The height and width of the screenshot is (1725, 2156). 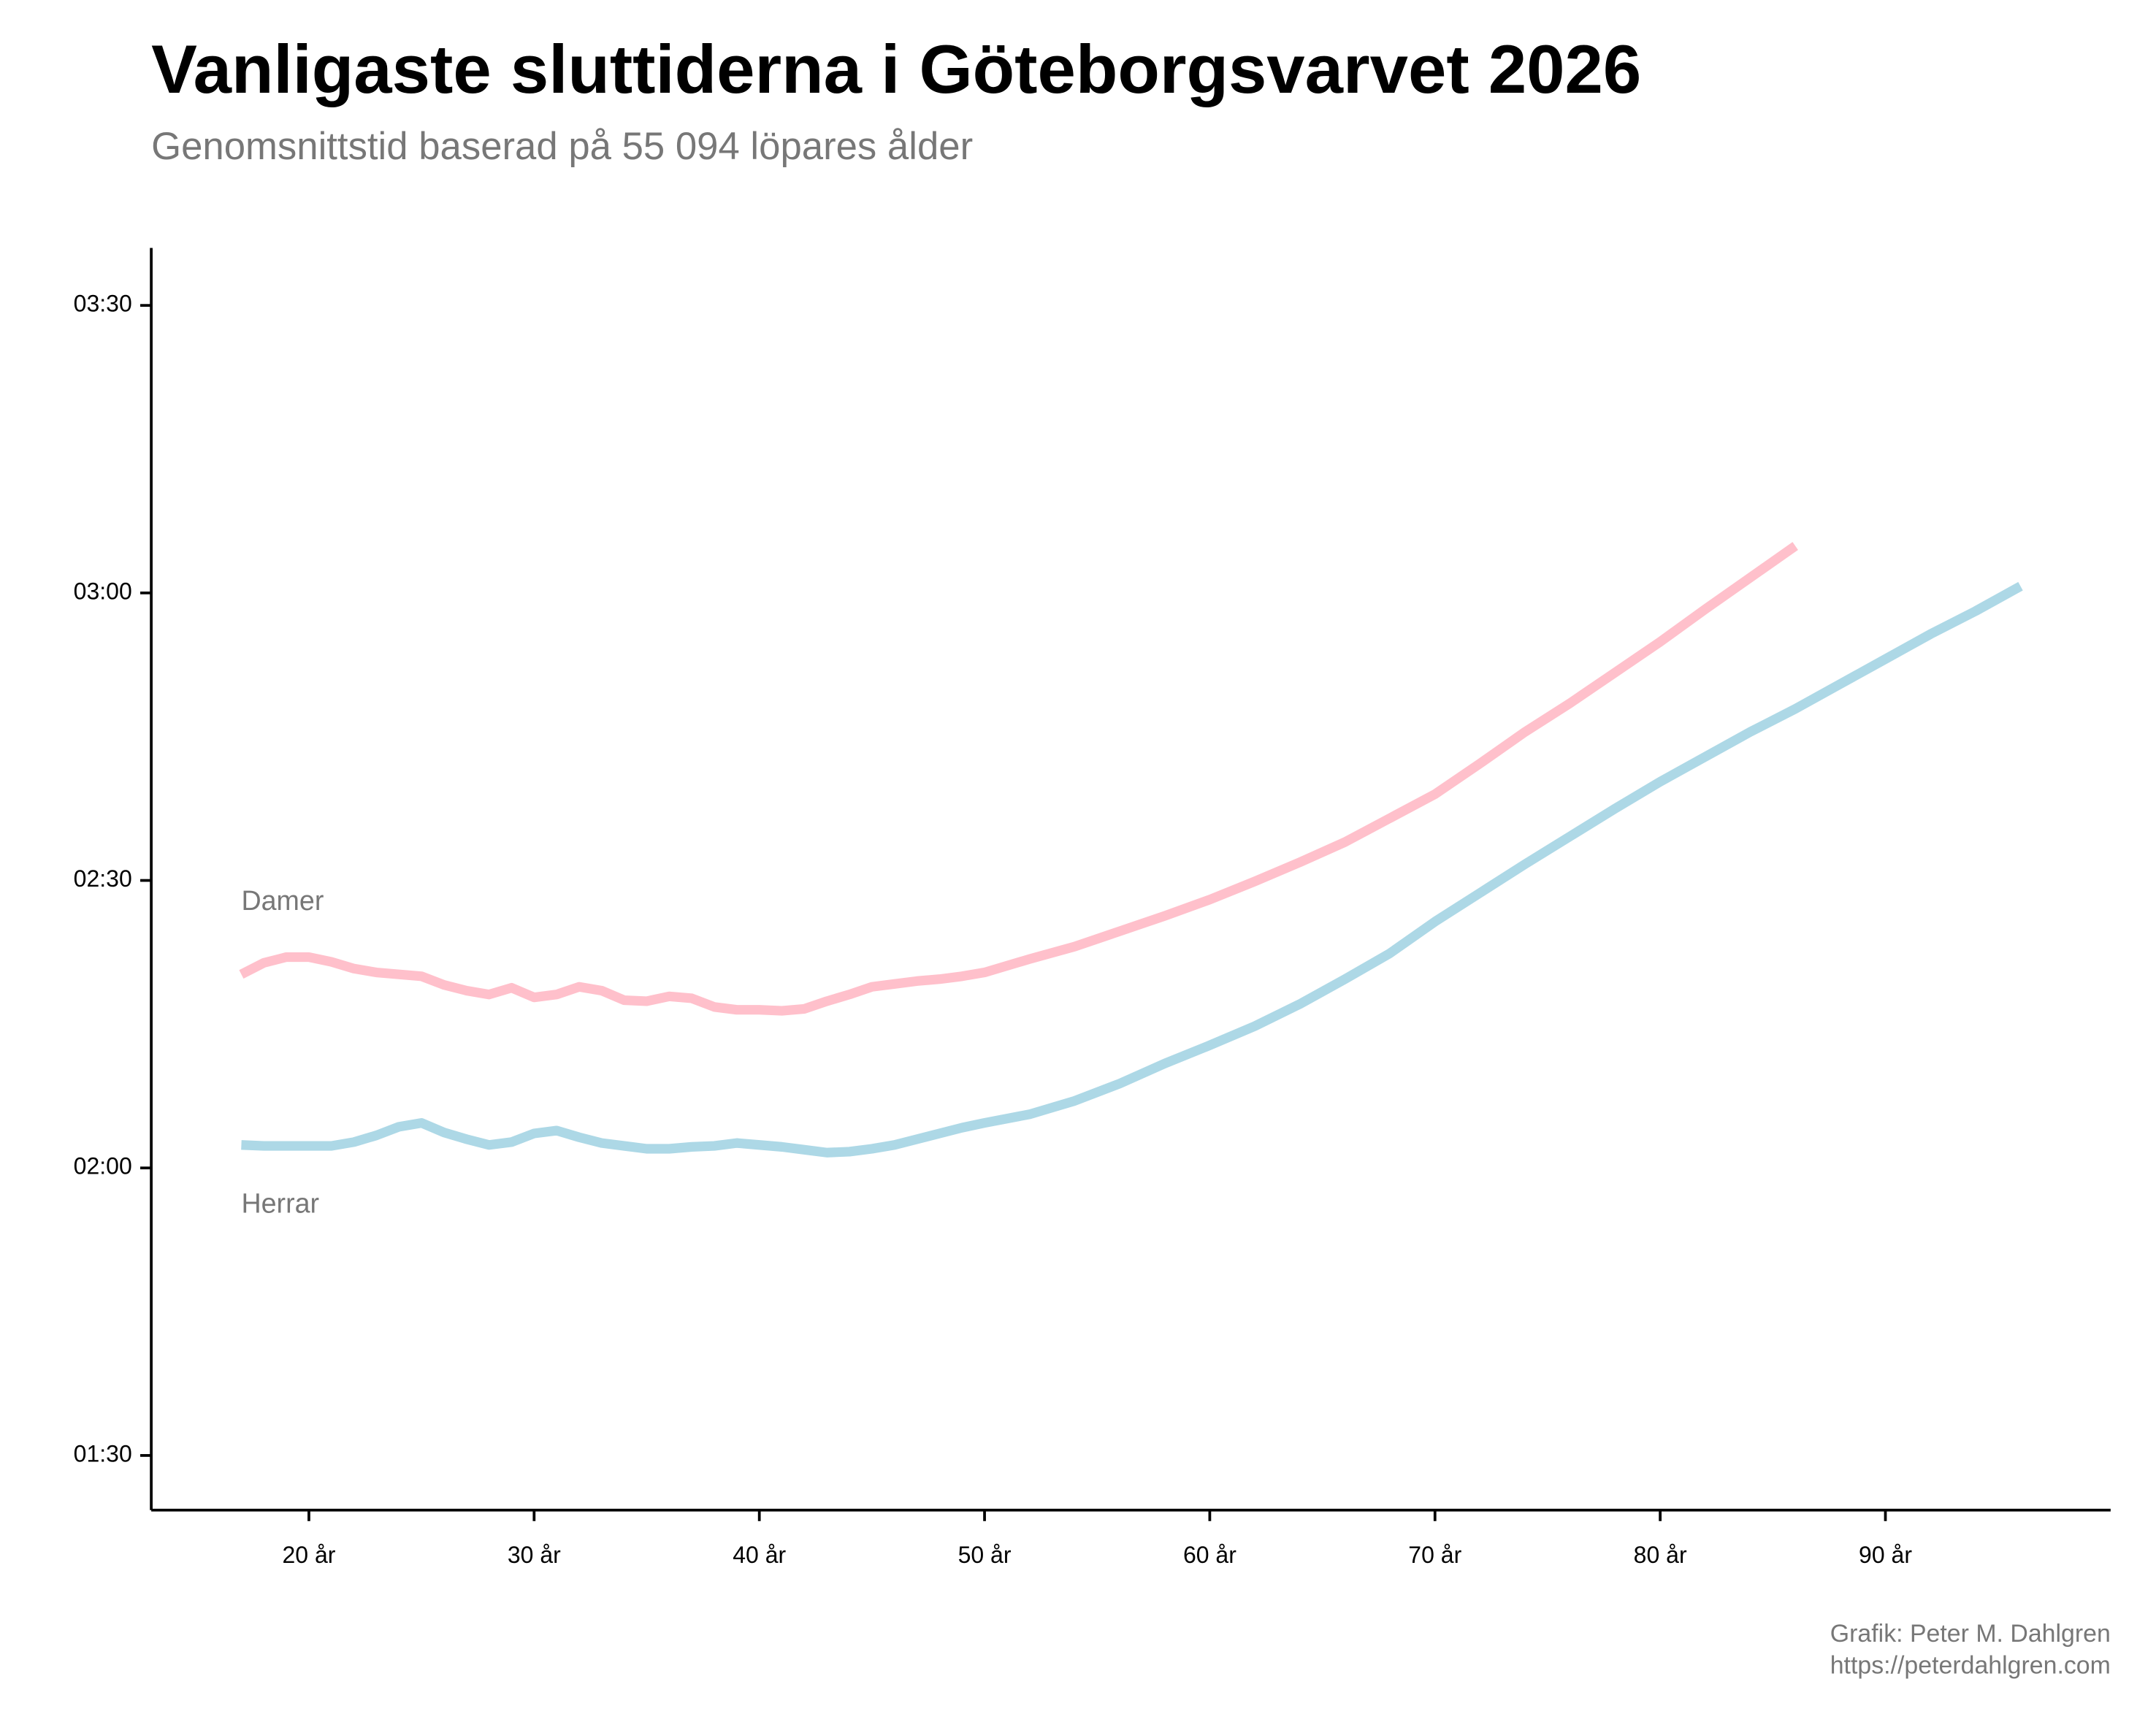 What do you see at coordinates (985, 1555) in the screenshot?
I see `x-tick-label: 50 år` at bounding box center [985, 1555].